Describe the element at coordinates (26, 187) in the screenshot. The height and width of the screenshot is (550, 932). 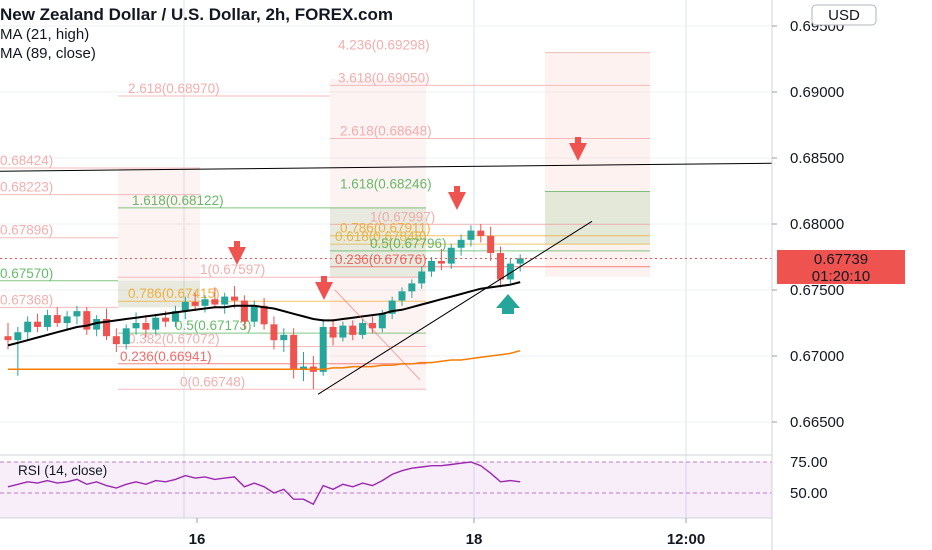
I see `fib-level-label-6: 0.68223)` at that location.